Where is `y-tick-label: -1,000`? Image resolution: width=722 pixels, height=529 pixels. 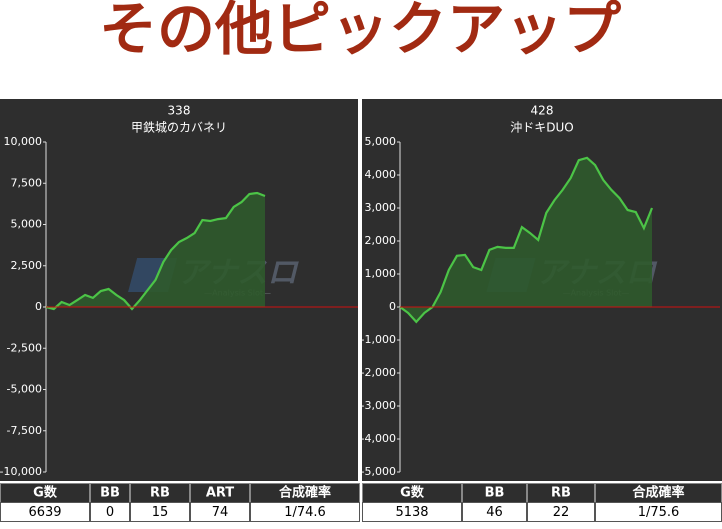
y-tick-label: -1,000 is located at coordinates (378, 339).